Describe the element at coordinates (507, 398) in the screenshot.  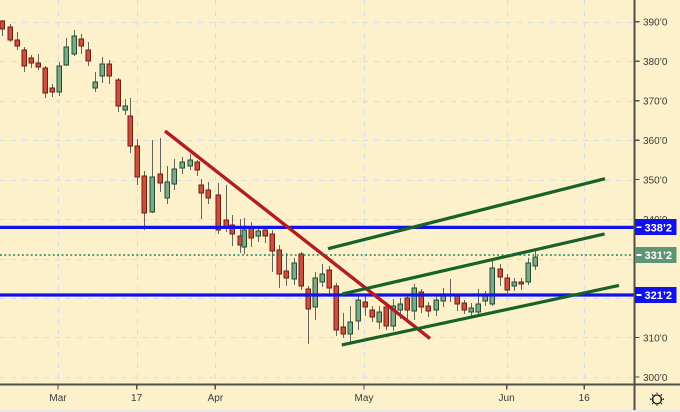
I see `svg-text: Jun` at that location.